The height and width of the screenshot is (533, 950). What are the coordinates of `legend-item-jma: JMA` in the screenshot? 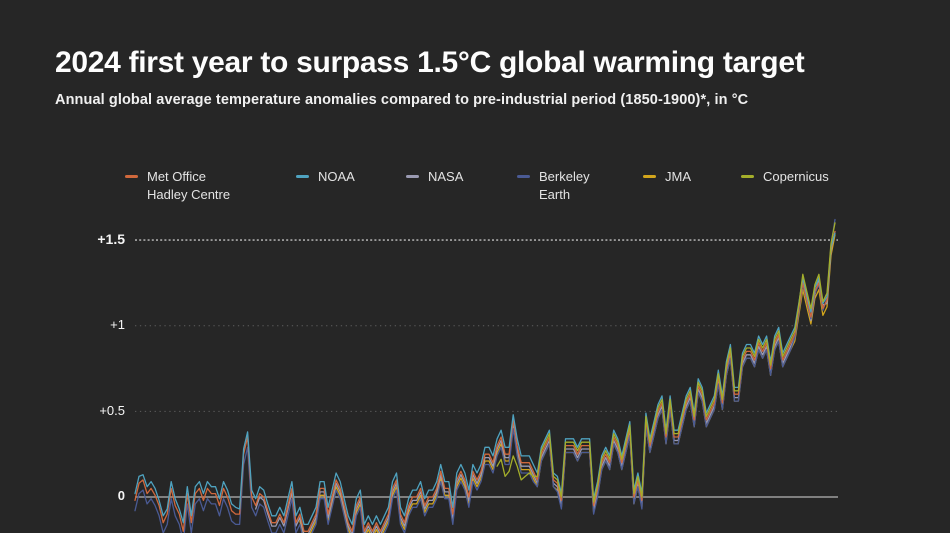 It's located at (667, 177).